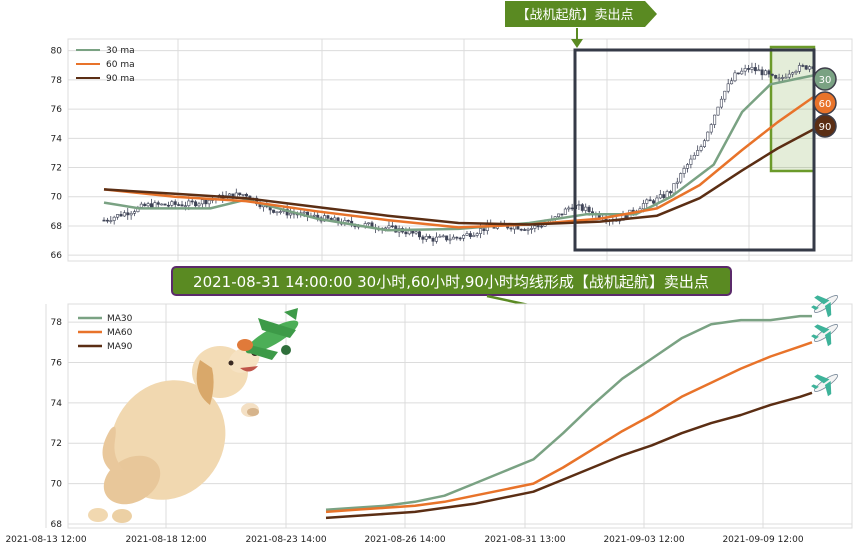 Image resolution: width=857 pixels, height=551 pixels. Describe the element at coordinates (825, 80) in the screenshot. I see `badge-30-label: 30` at that location.